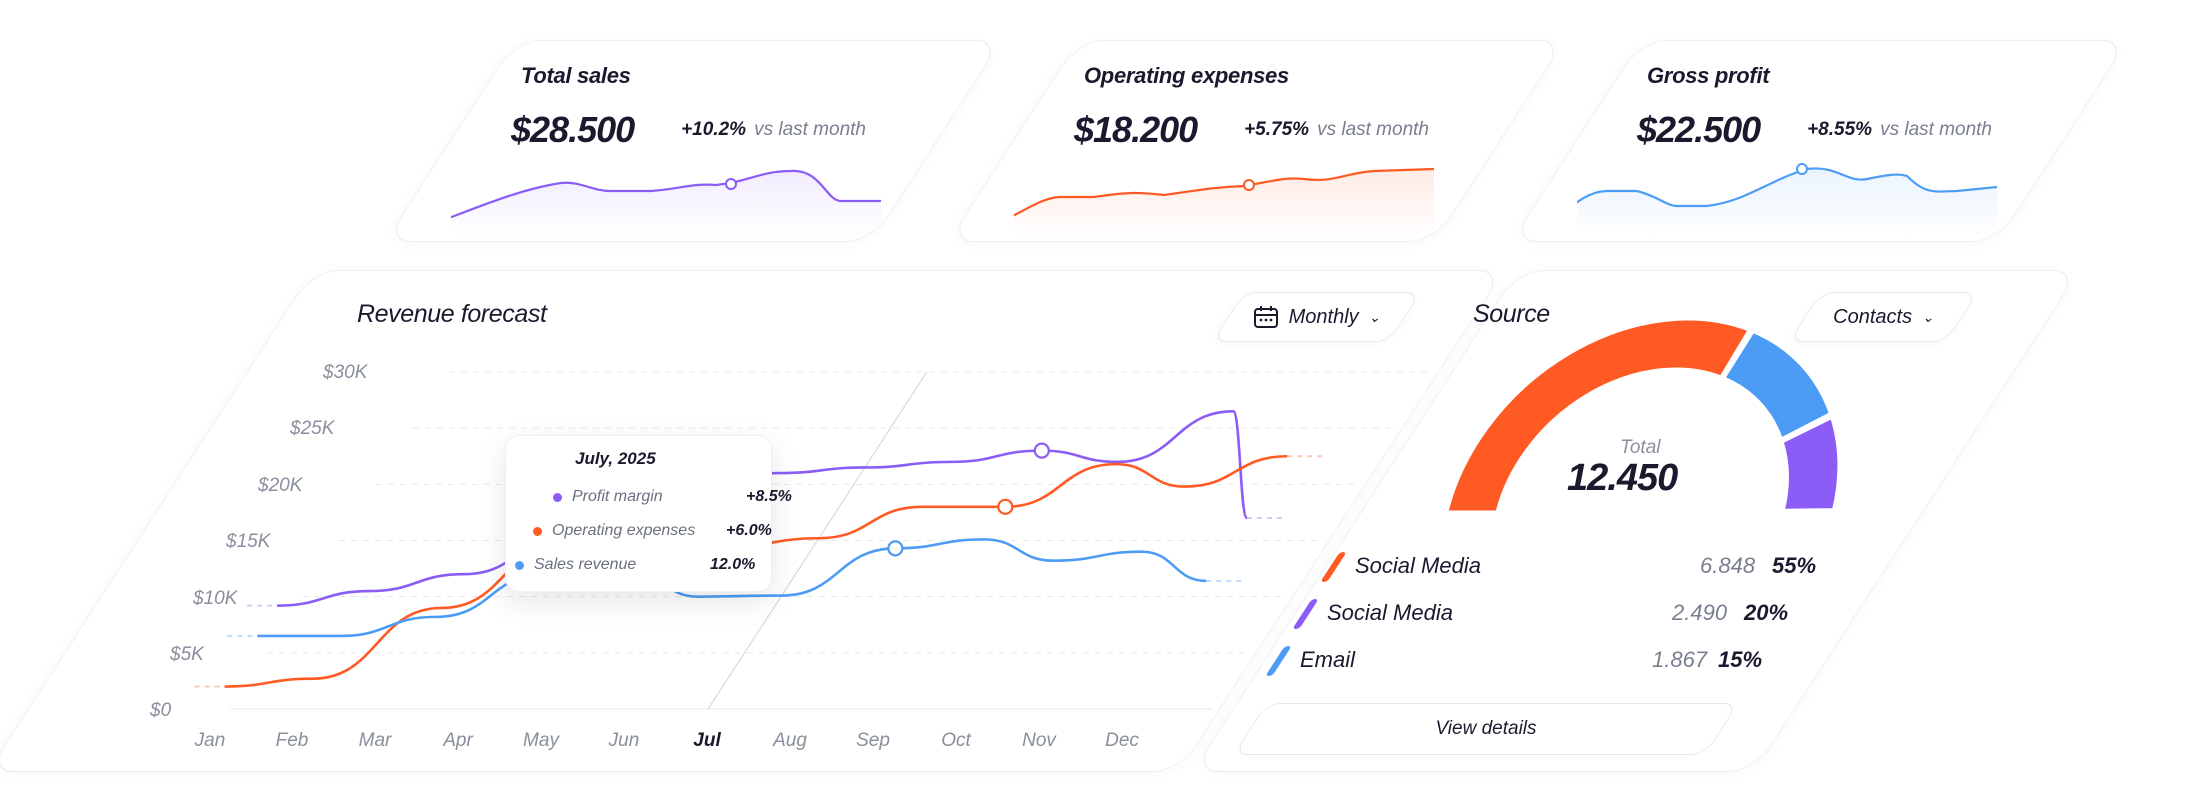 The image size is (2207, 811). Describe the element at coordinates (1787, 199) in the screenshot. I see `sparkline-gross-profit` at that location.